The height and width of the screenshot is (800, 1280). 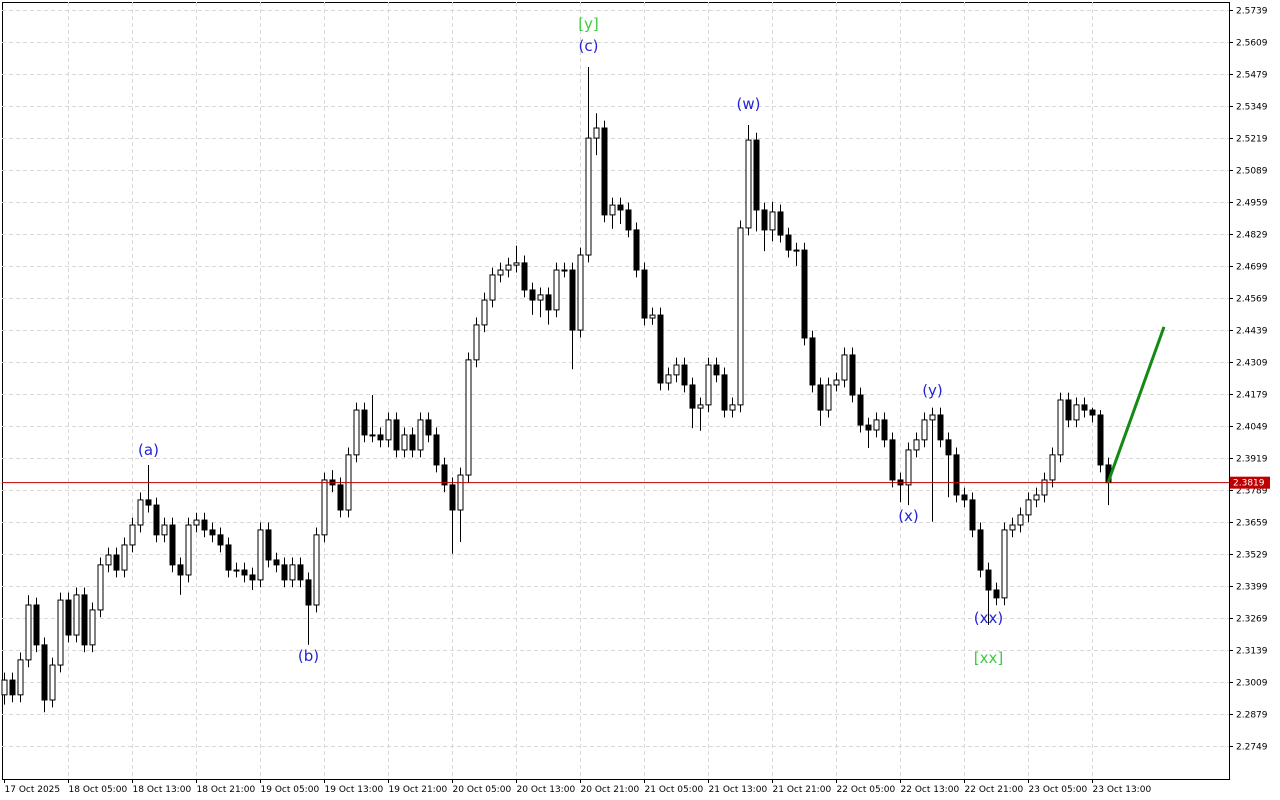 I want to click on y-tick-label: 2.3529, so click(x=1252, y=556).